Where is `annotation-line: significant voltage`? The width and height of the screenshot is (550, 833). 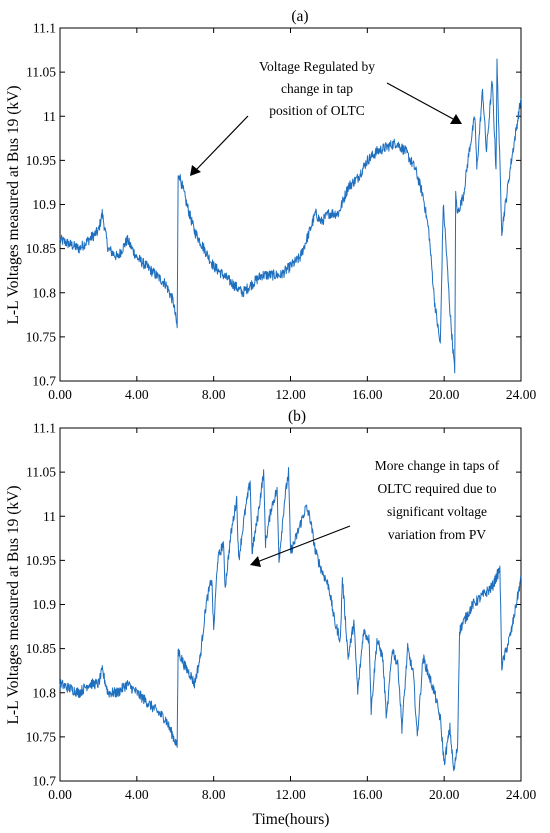 annotation-line: significant voltage is located at coordinates (437, 511).